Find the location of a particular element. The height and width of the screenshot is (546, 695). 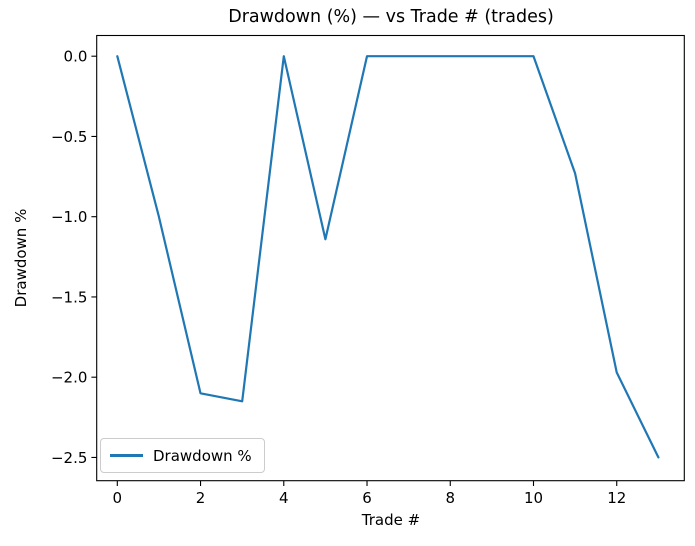

svg-text: −1.0 is located at coordinates (69, 217).